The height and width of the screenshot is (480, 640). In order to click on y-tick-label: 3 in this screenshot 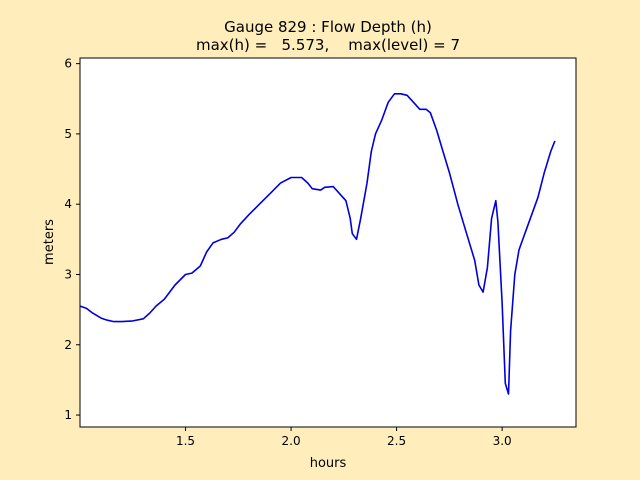, I will do `click(68, 274)`.